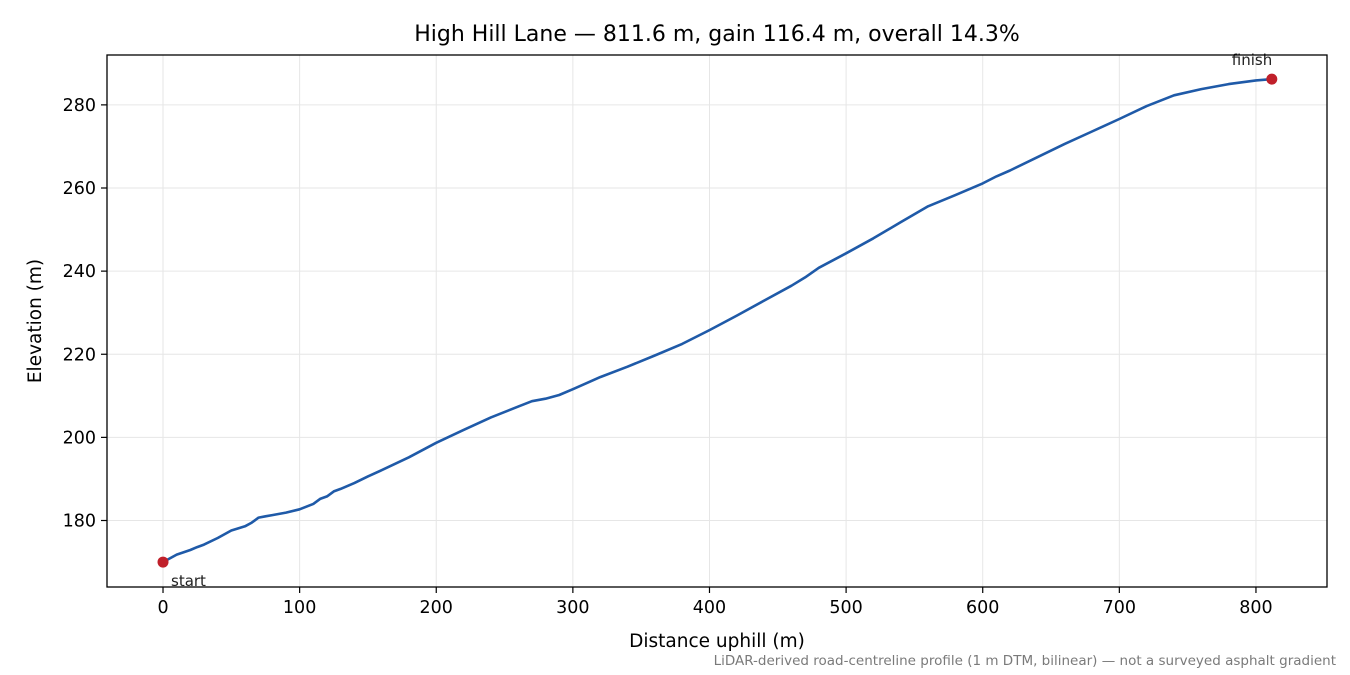 Image resolution: width=1350 pixels, height=675 pixels. What do you see at coordinates (1272, 79) in the screenshot?
I see `finish-marker` at bounding box center [1272, 79].